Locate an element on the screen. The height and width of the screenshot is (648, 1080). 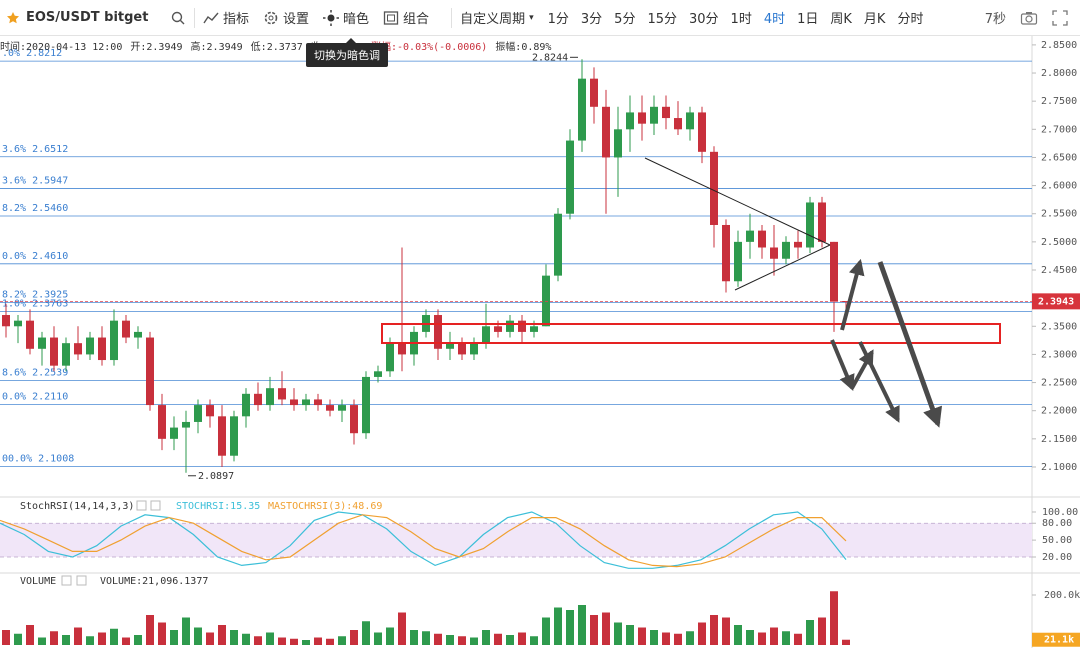
interval: 月K is located at coordinates (874, 19).